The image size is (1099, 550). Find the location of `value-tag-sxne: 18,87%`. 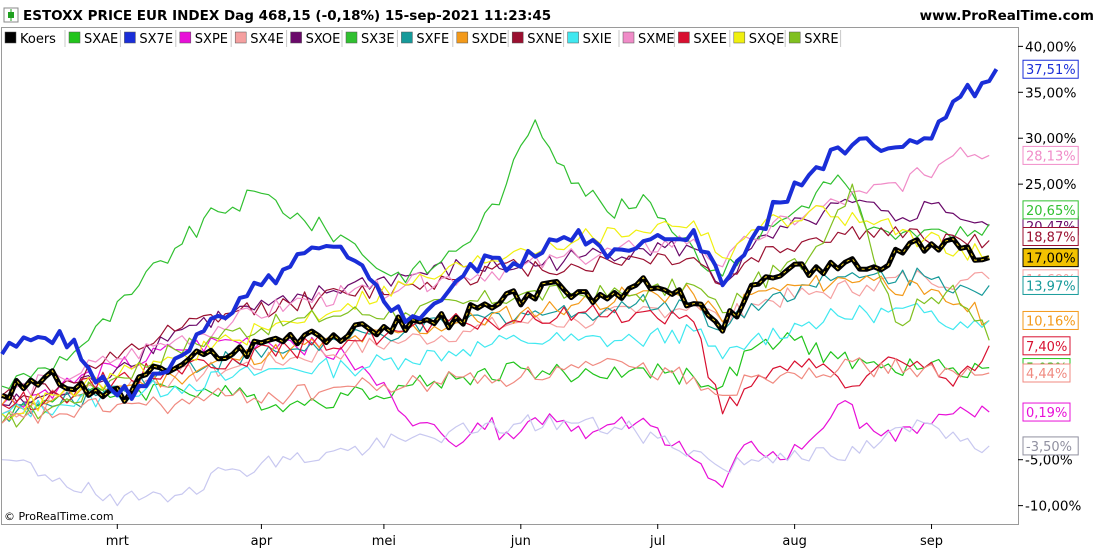

value-tag-sxne: 18,87% is located at coordinates (1050, 237).